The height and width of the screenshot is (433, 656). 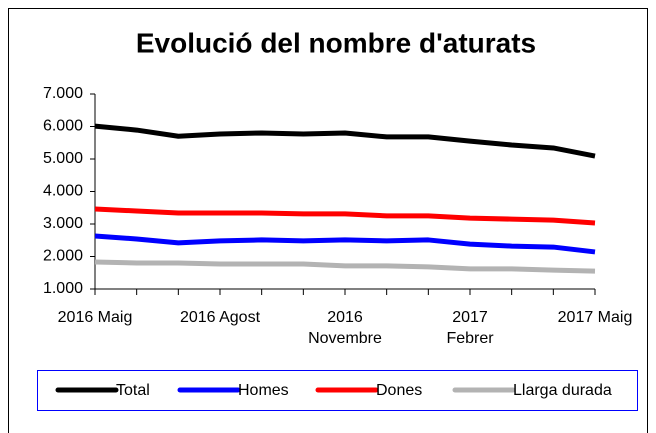 What do you see at coordinates (63, 191) in the screenshot?
I see `y-tick-label: 4.000` at bounding box center [63, 191].